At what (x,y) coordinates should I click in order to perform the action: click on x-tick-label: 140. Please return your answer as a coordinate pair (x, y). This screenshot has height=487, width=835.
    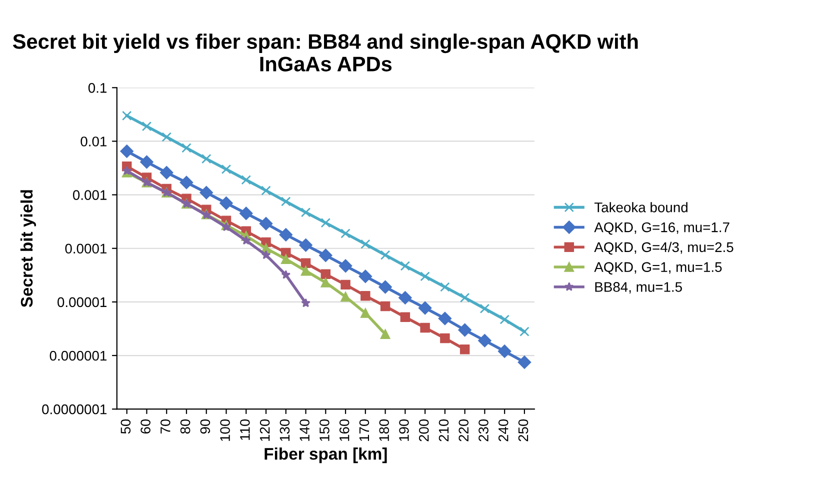
    Looking at the image, I should click on (305, 430).